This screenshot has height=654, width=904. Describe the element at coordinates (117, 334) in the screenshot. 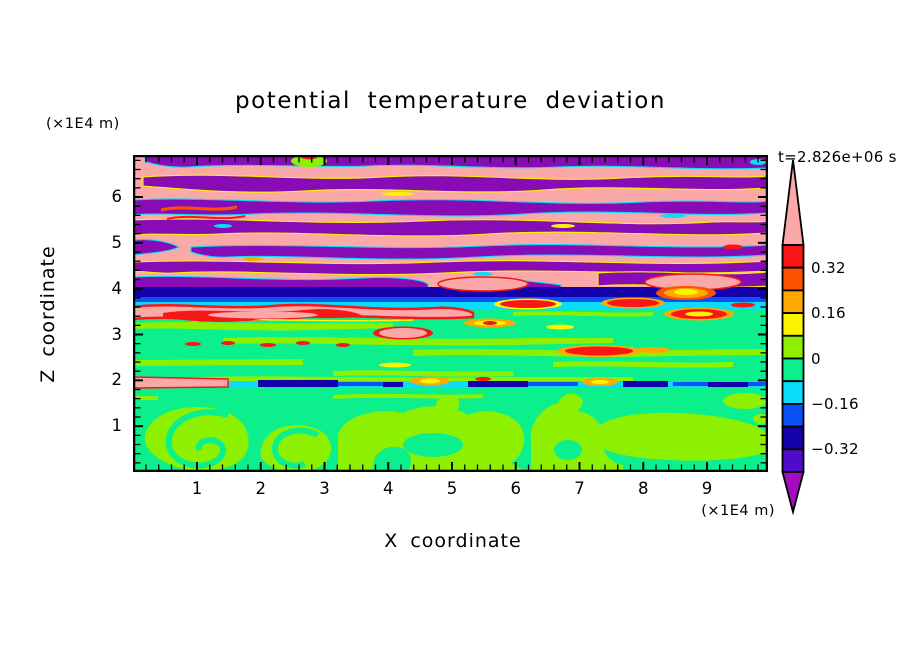

I see `y-tick-label: 3` at that location.